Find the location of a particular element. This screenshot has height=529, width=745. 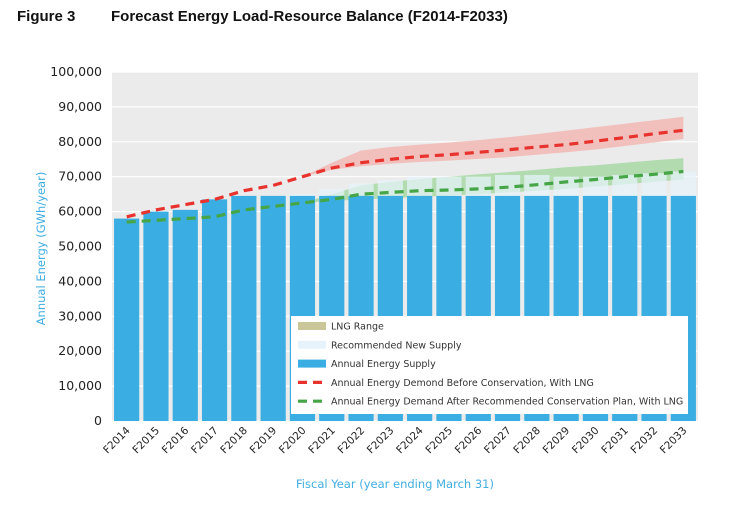

x-tick-label: F2024 is located at coordinates (410, 440).